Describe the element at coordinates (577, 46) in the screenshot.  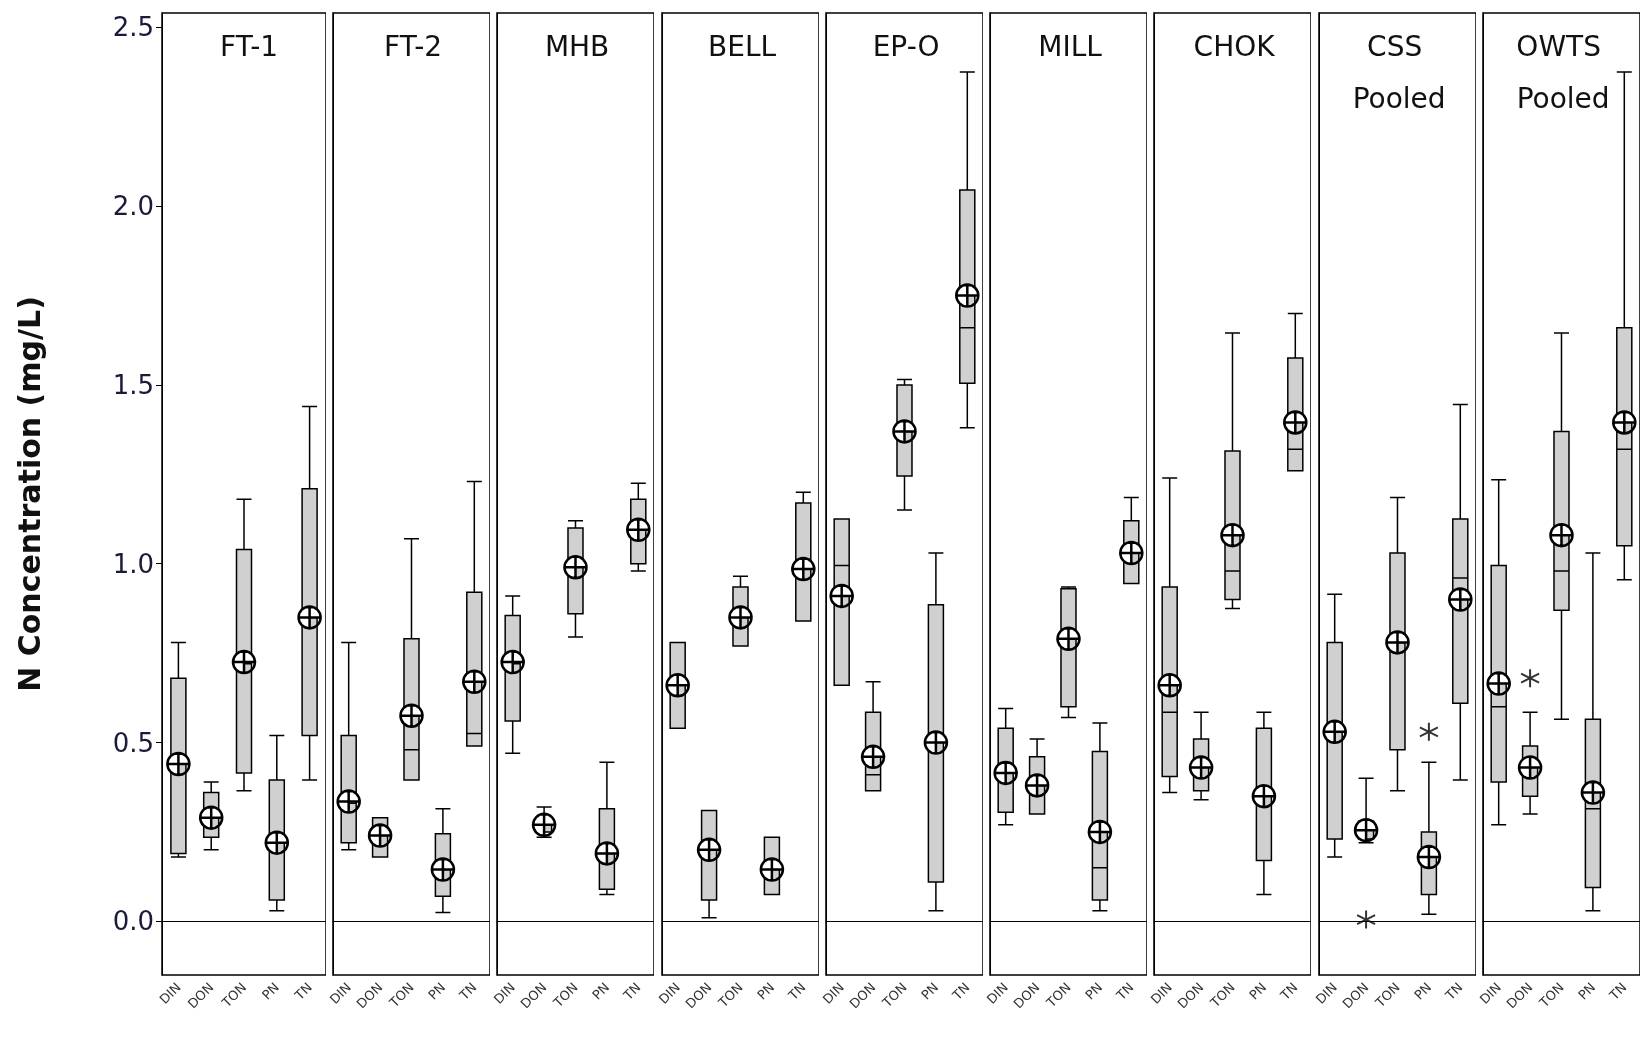
I see `text: MHB` at that location.